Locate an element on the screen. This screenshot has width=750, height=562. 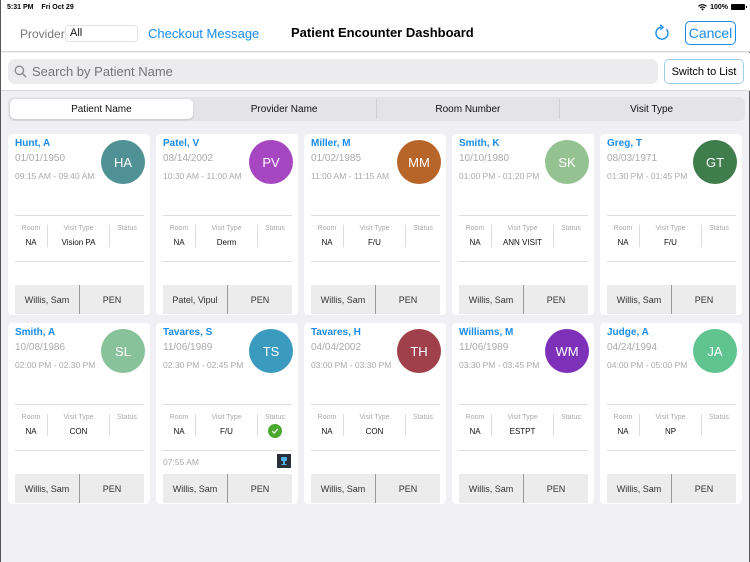
patient-dob: 01/02/1985 is located at coordinates (336, 158).